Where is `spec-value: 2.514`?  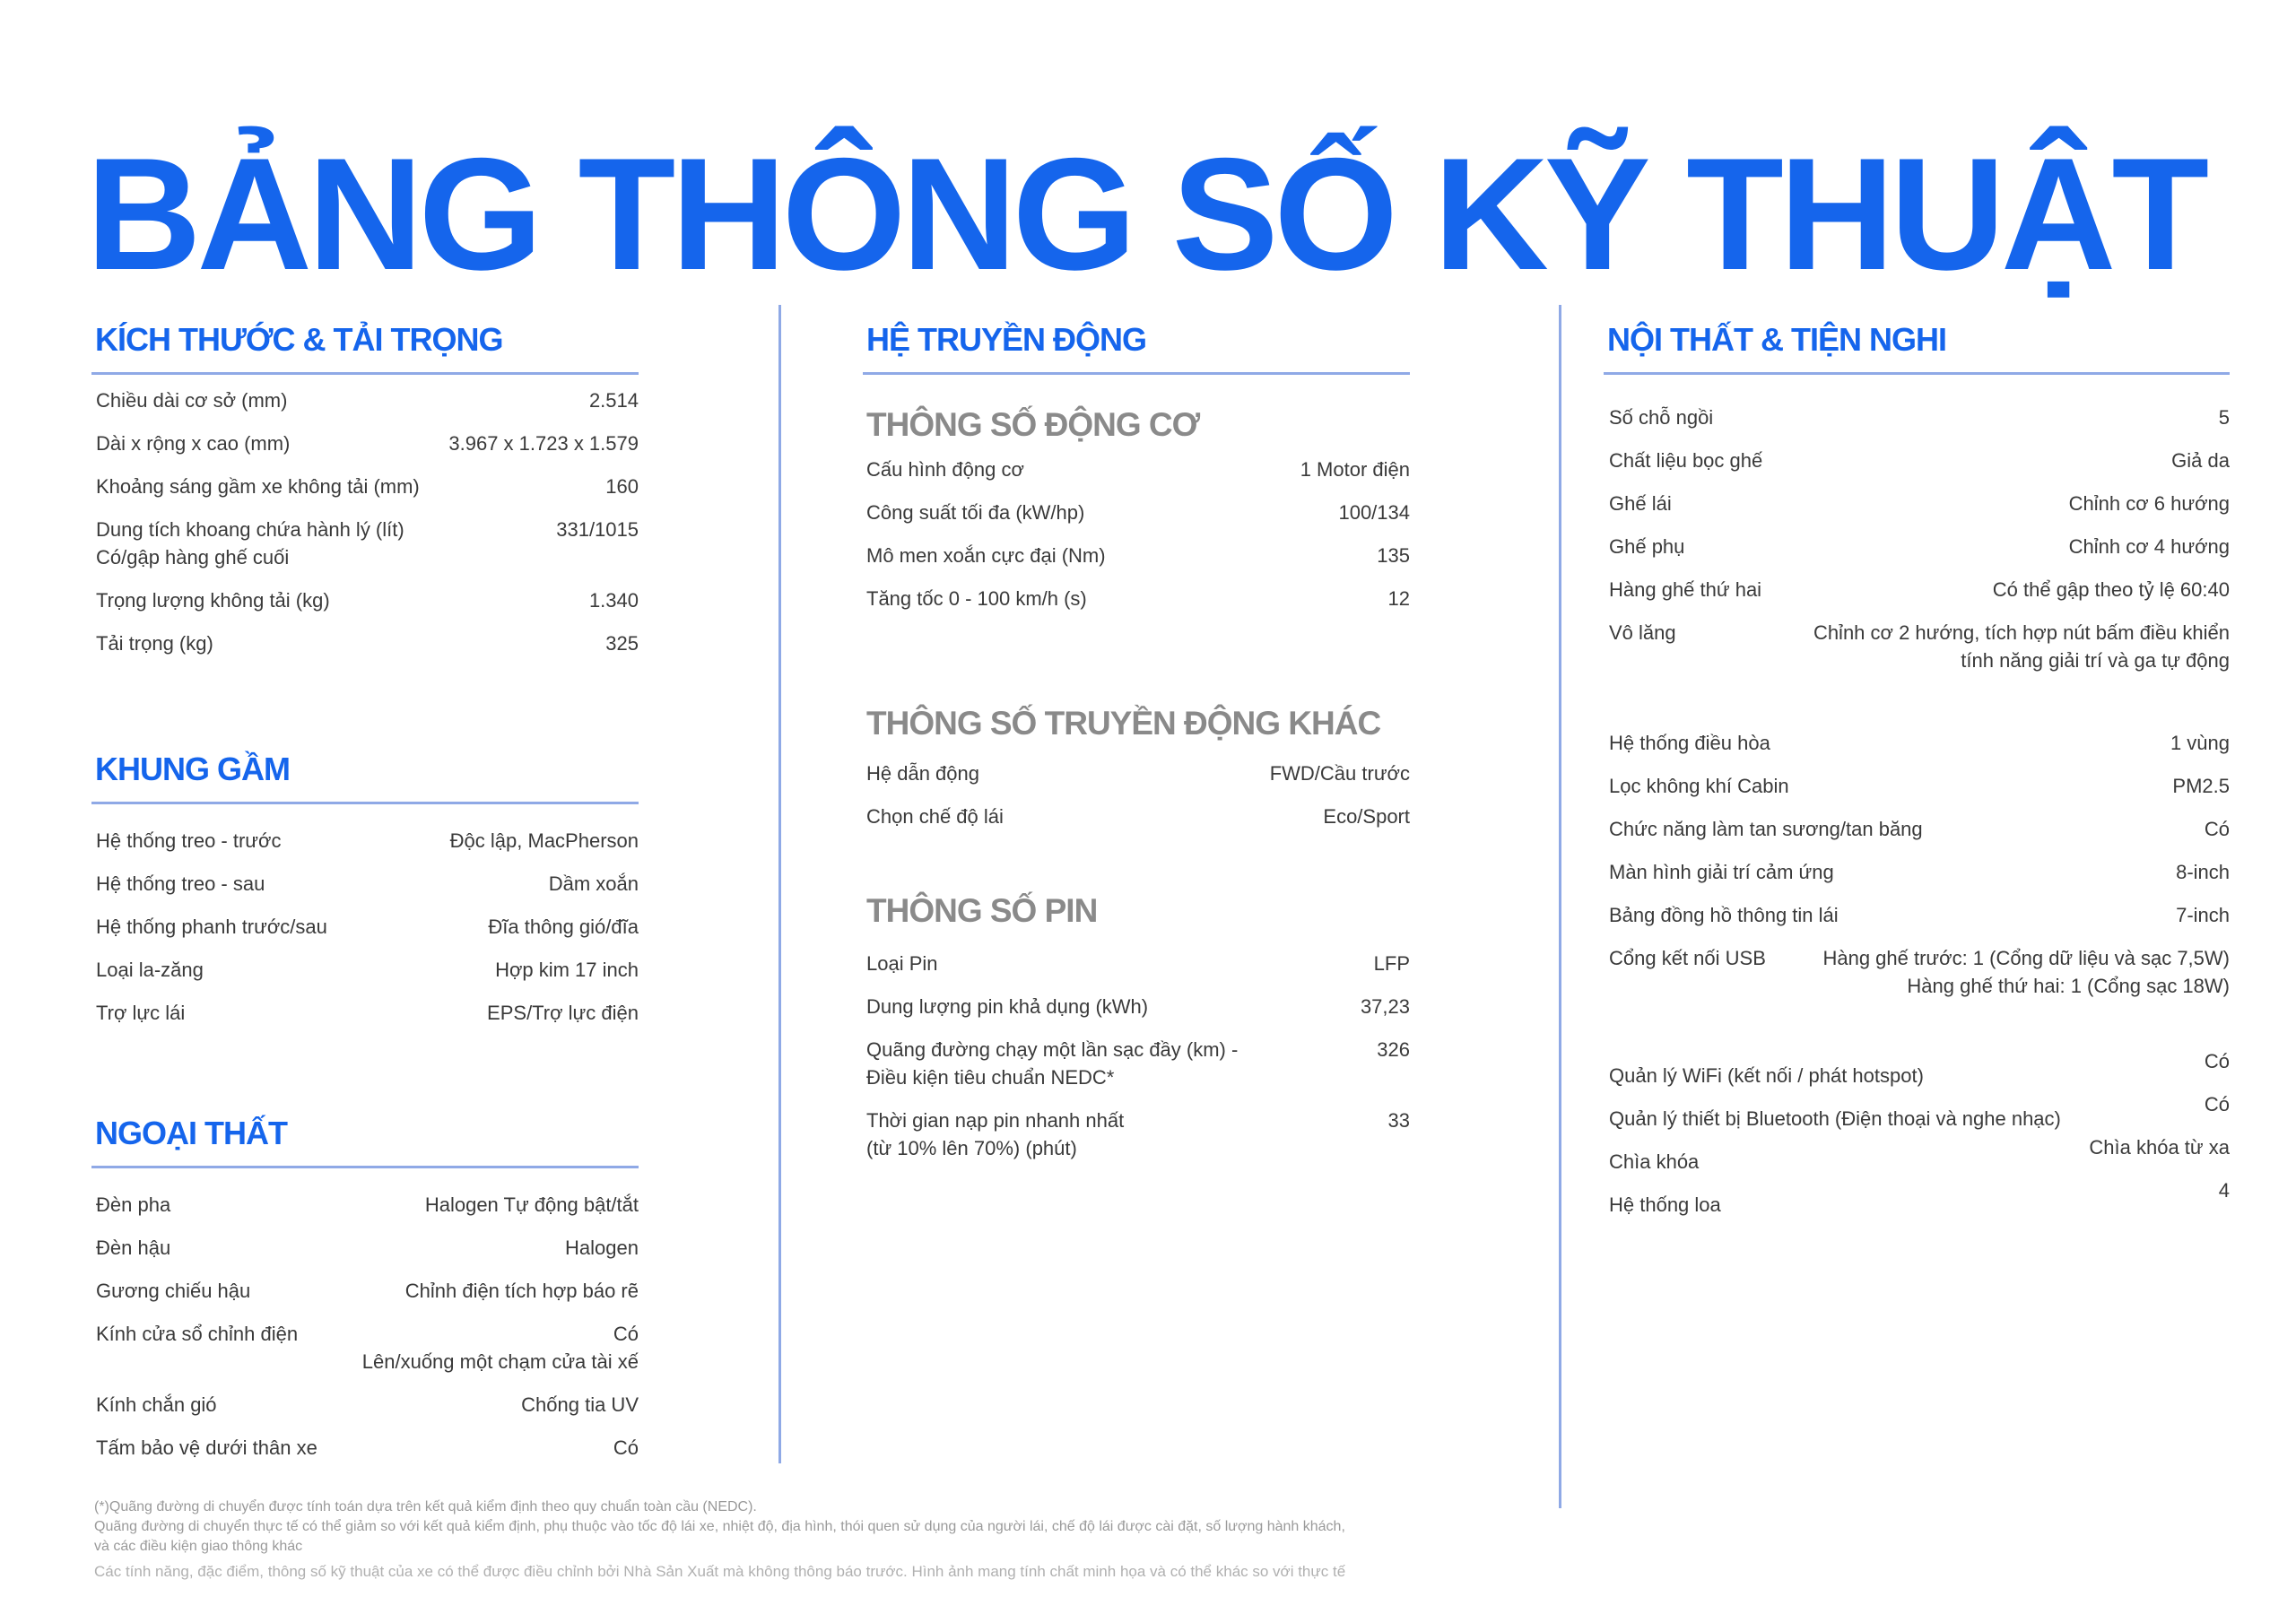
spec-value: 2.514 is located at coordinates (613, 400).